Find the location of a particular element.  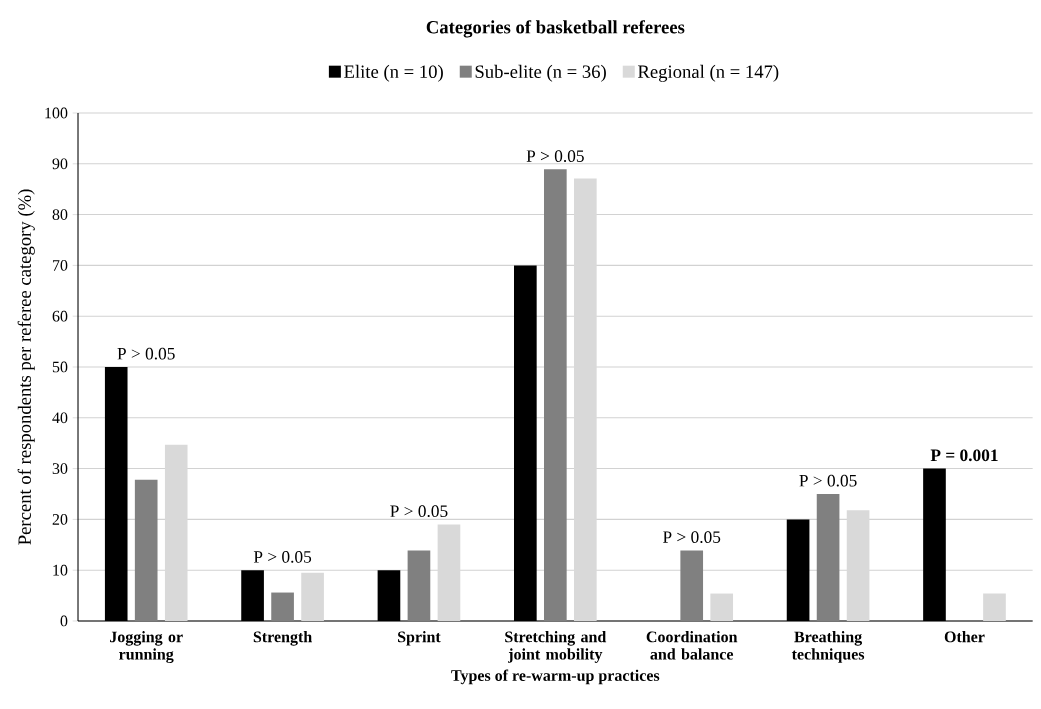

legend-label: Regional (n = 147) is located at coordinates (708, 73).